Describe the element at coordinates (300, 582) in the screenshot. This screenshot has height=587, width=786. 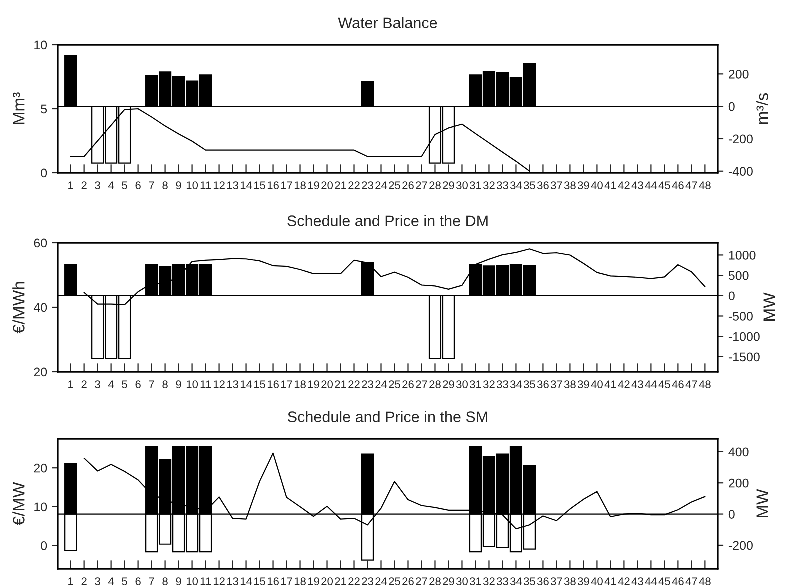
I see `x-tick-label: 18` at that location.